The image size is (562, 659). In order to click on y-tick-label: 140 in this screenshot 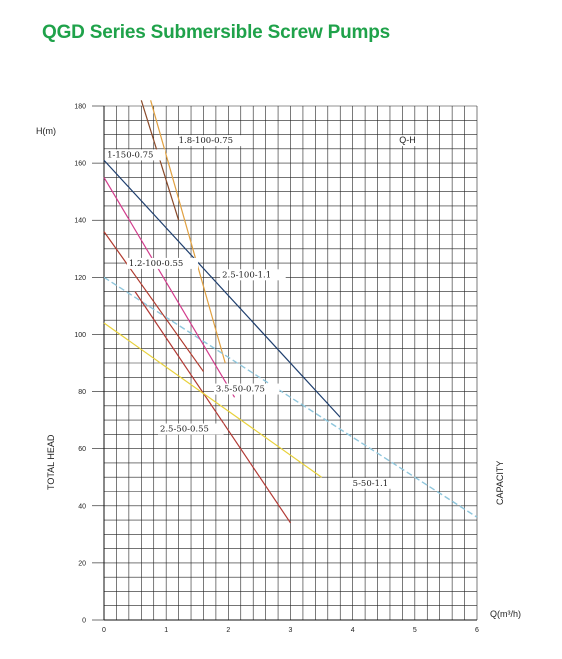, I will do `click(80, 221)`.